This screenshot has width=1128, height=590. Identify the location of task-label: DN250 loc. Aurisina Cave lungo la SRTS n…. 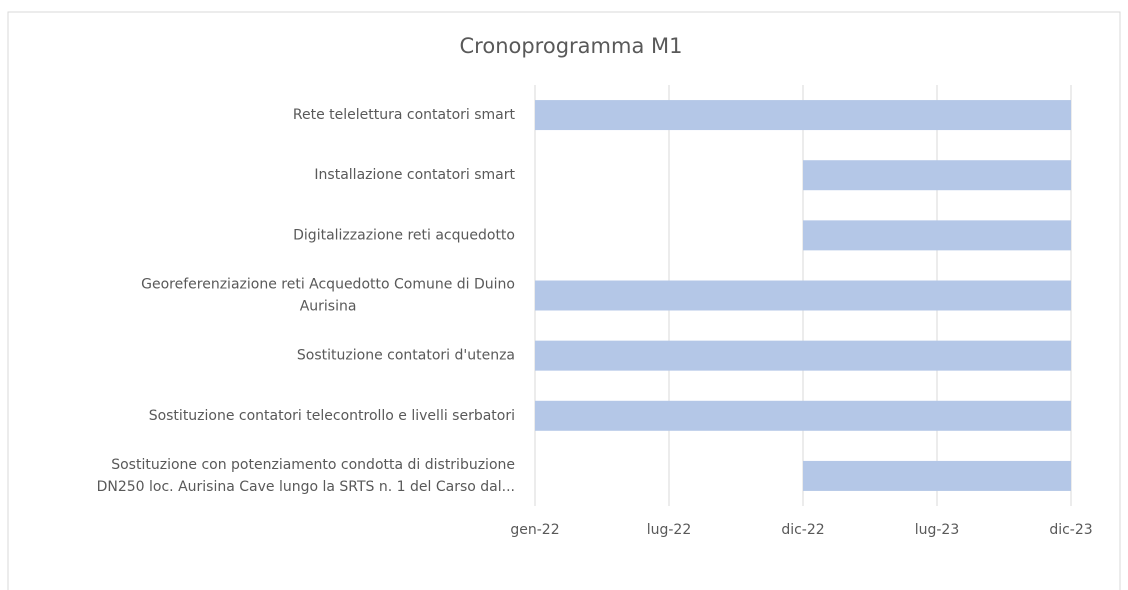
(306, 487).